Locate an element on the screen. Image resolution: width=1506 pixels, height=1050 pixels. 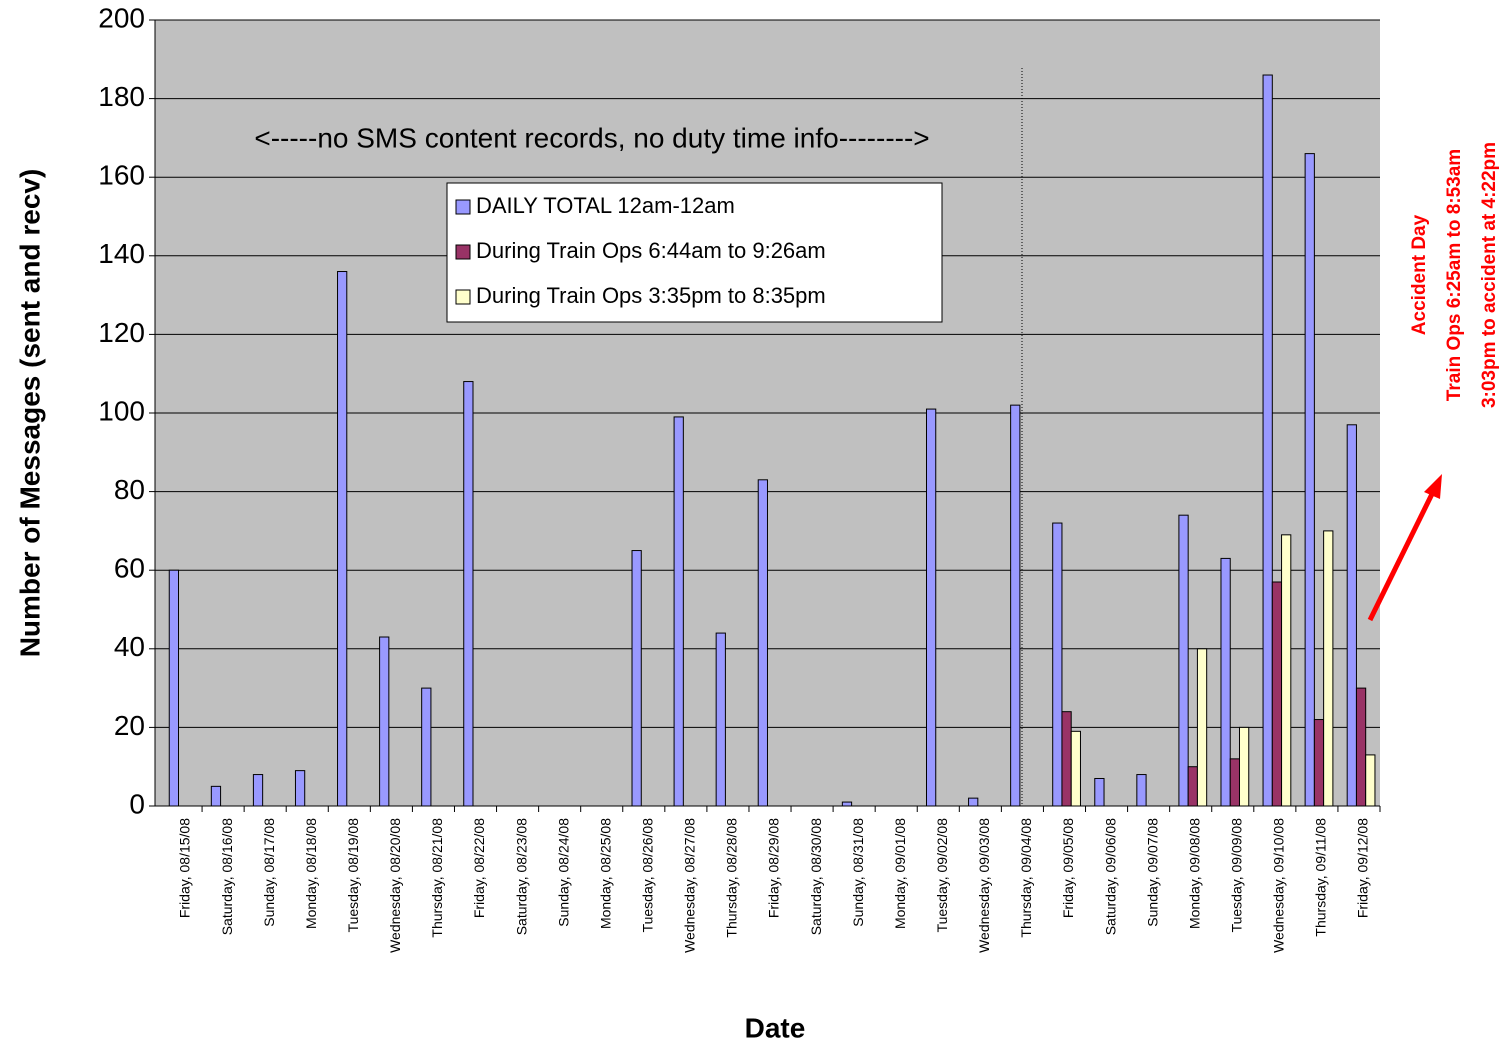
y-tick-label: 180 is located at coordinates (121, 96).